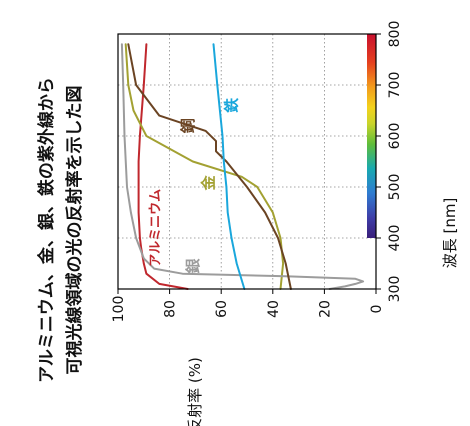 The height and width of the screenshot is (426, 470). What do you see at coordinates (377, 309) in the screenshot?
I see `y-tick-label-0: 0` at bounding box center [377, 309].